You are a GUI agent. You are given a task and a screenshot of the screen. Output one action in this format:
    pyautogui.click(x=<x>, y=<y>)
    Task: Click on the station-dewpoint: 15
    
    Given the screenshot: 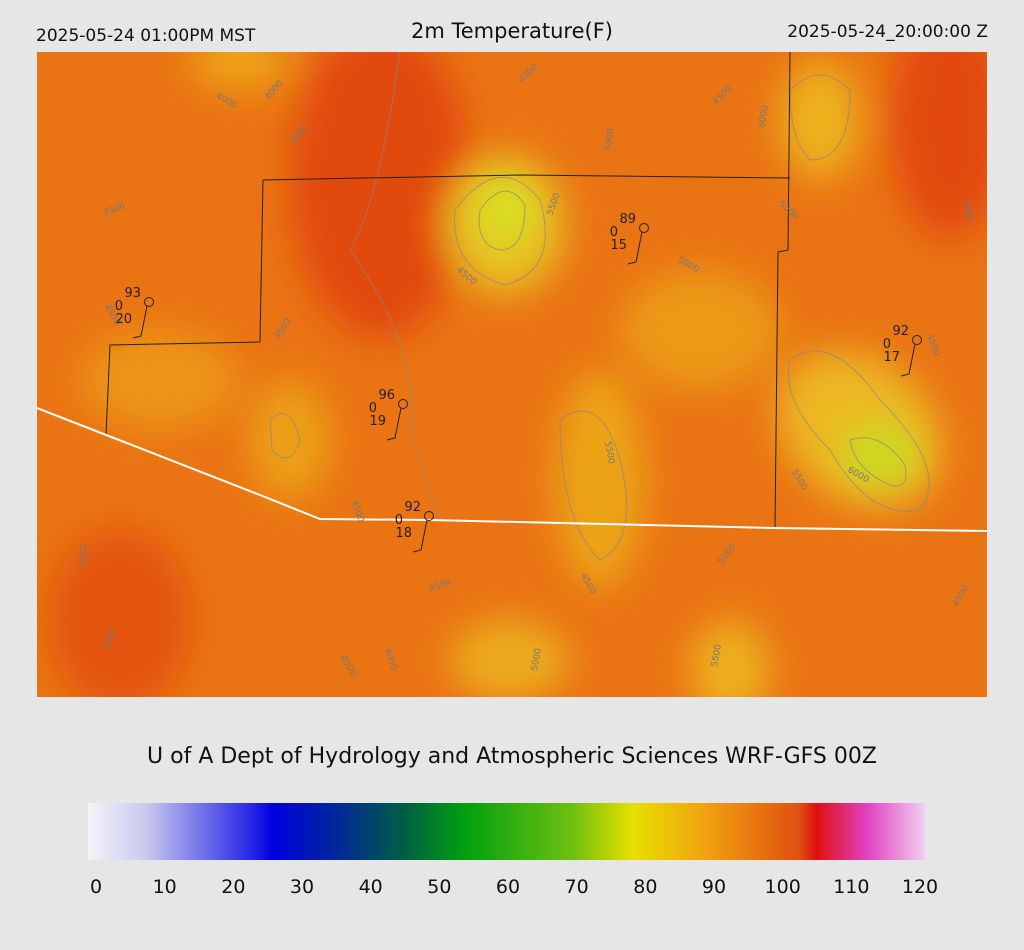 What is the action you would take?
    pyautogui.click(x=618, y=245)
    